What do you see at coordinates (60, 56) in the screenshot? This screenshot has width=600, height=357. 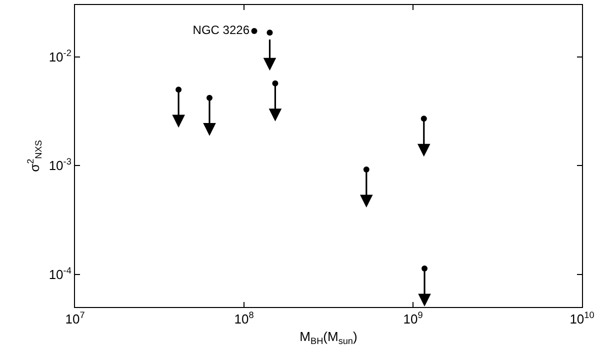 I see `y-tick-label: 10$^{-2}$` at bounding box center [60, 56].